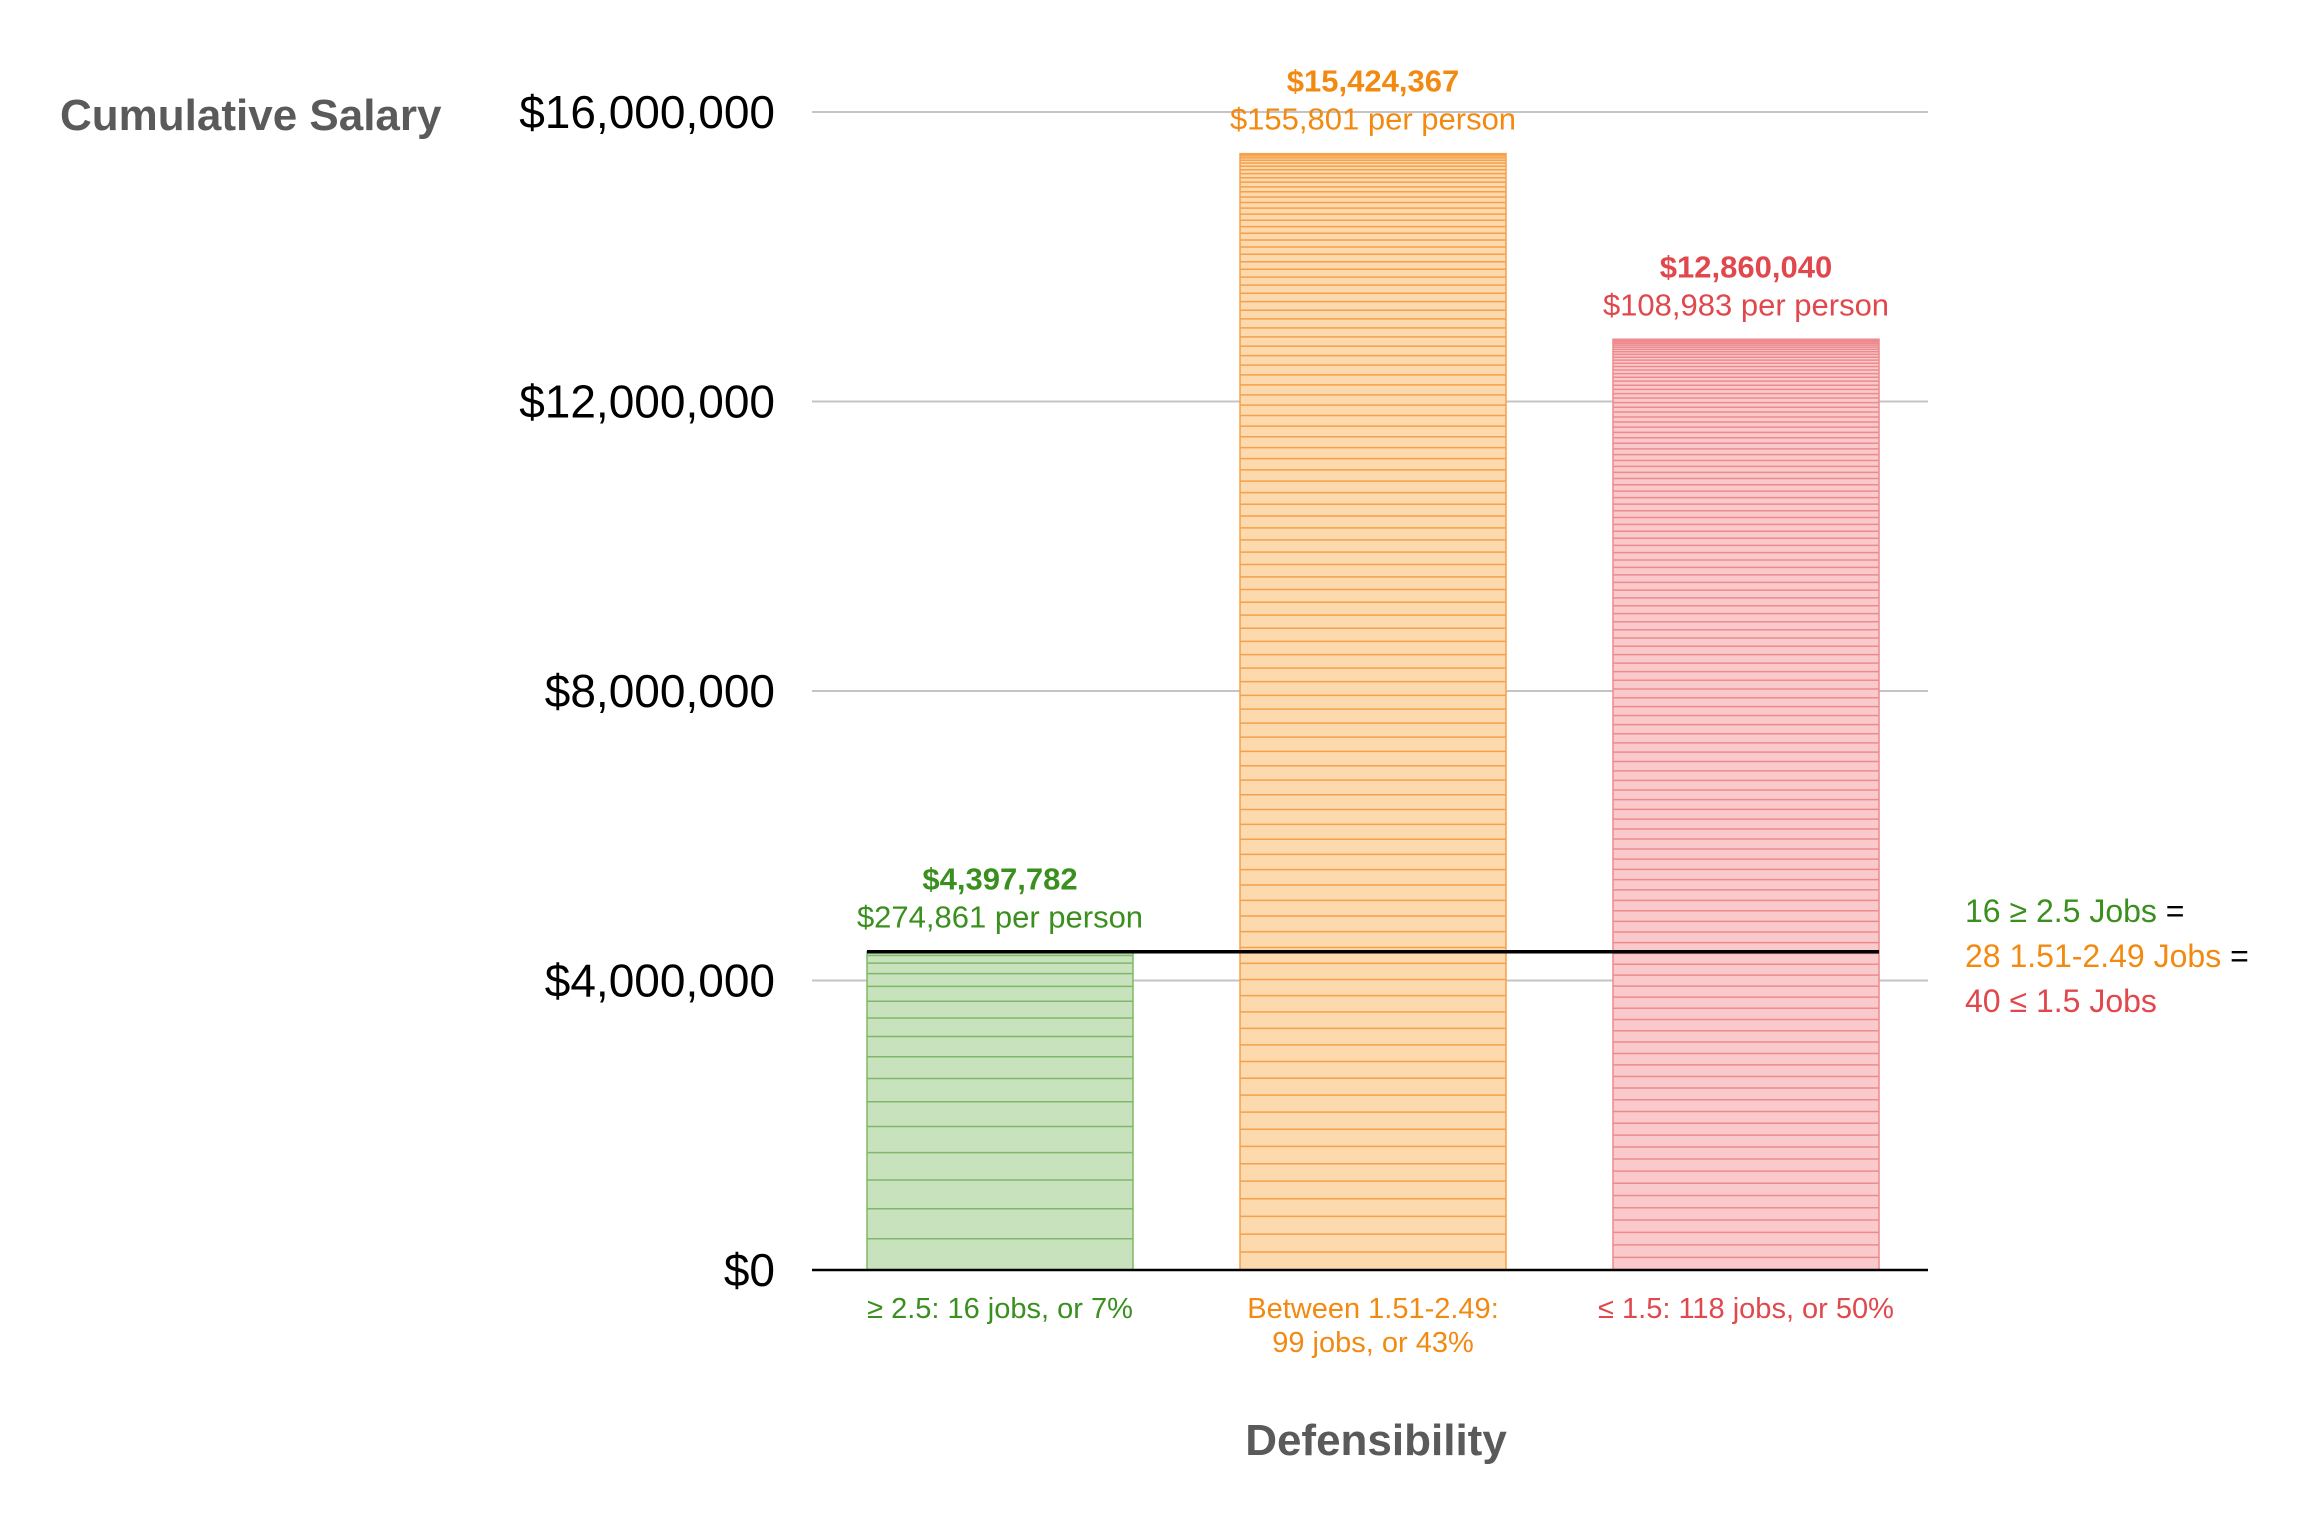 The image size is (2316, 1522). I want to click on bar-per-person-label: $108,983 per person, so click(1746, 304).